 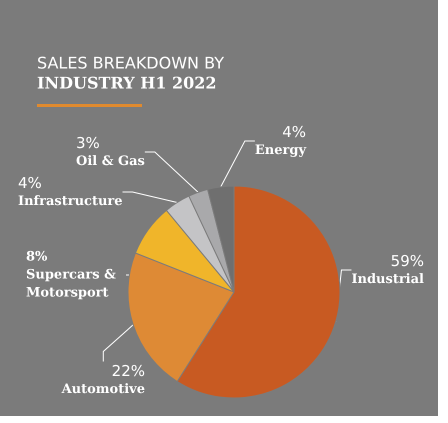 What do you see at coordinates (102, 389) in the screenshot?
I see `slice-label: Automotive` at bounding box center [102, 389].